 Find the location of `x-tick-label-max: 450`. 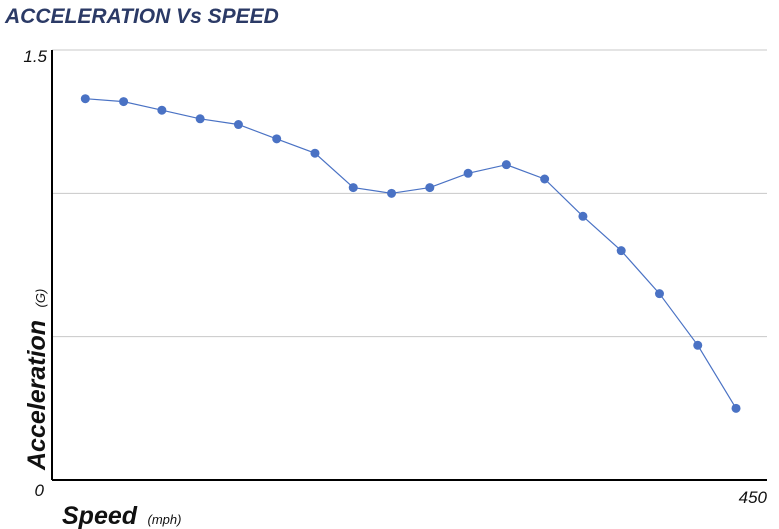

x-tick-label-max: 450 is located at coordinates (753, 497).